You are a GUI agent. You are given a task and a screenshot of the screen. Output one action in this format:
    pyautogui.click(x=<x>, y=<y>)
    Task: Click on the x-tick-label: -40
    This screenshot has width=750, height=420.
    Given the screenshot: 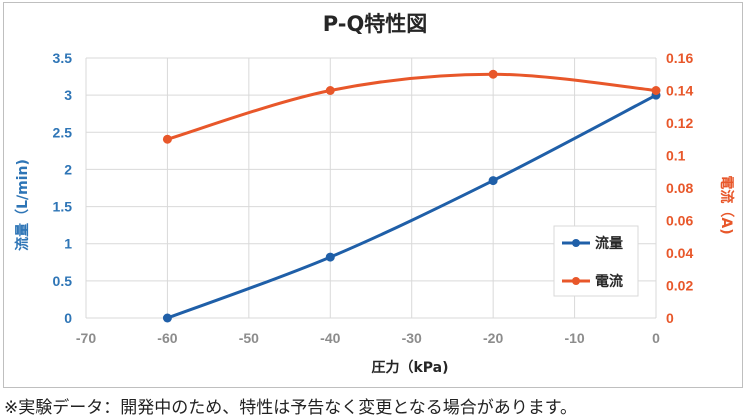 What is the action you would take?
    pyautogui.click(x=330, y=338)
    